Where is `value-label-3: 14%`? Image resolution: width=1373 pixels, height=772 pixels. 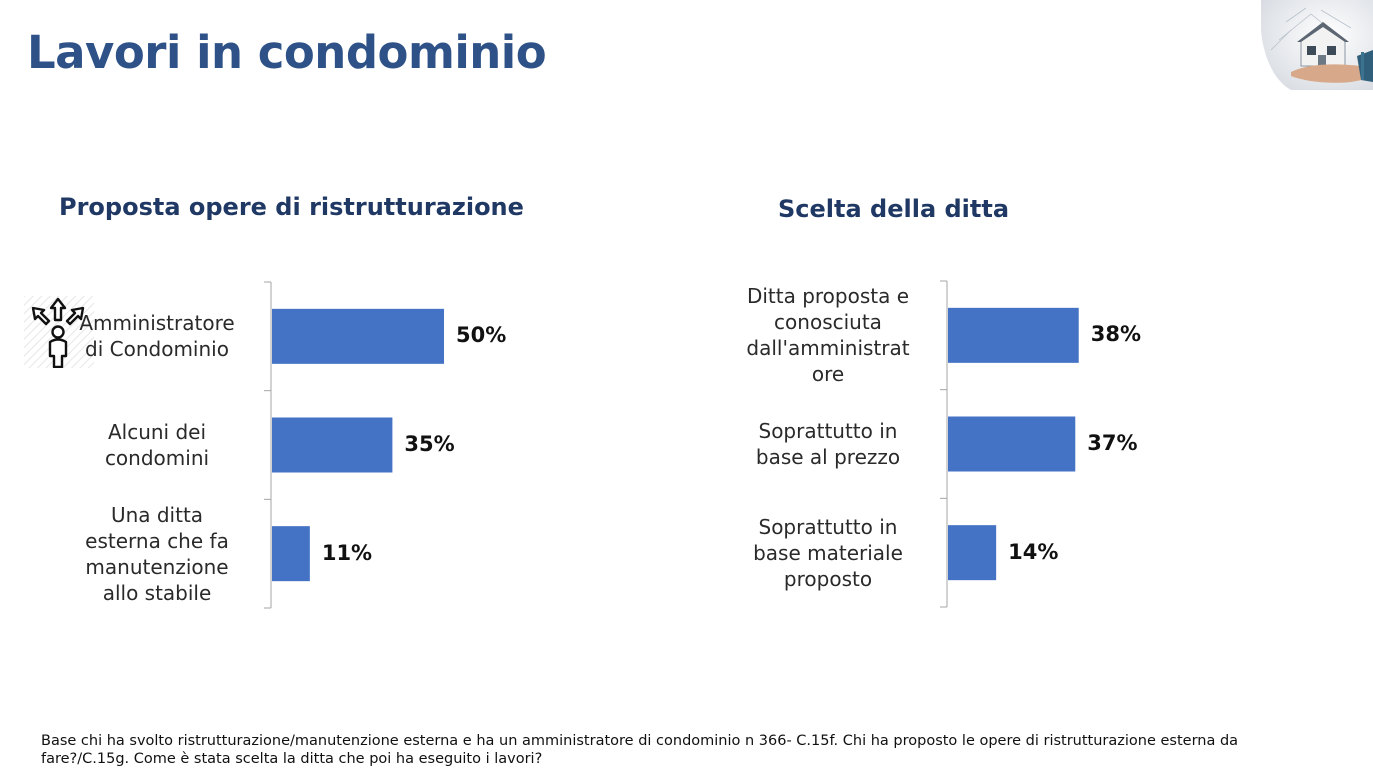
value-label-3: 14% is located at coordinates (1033, 551).